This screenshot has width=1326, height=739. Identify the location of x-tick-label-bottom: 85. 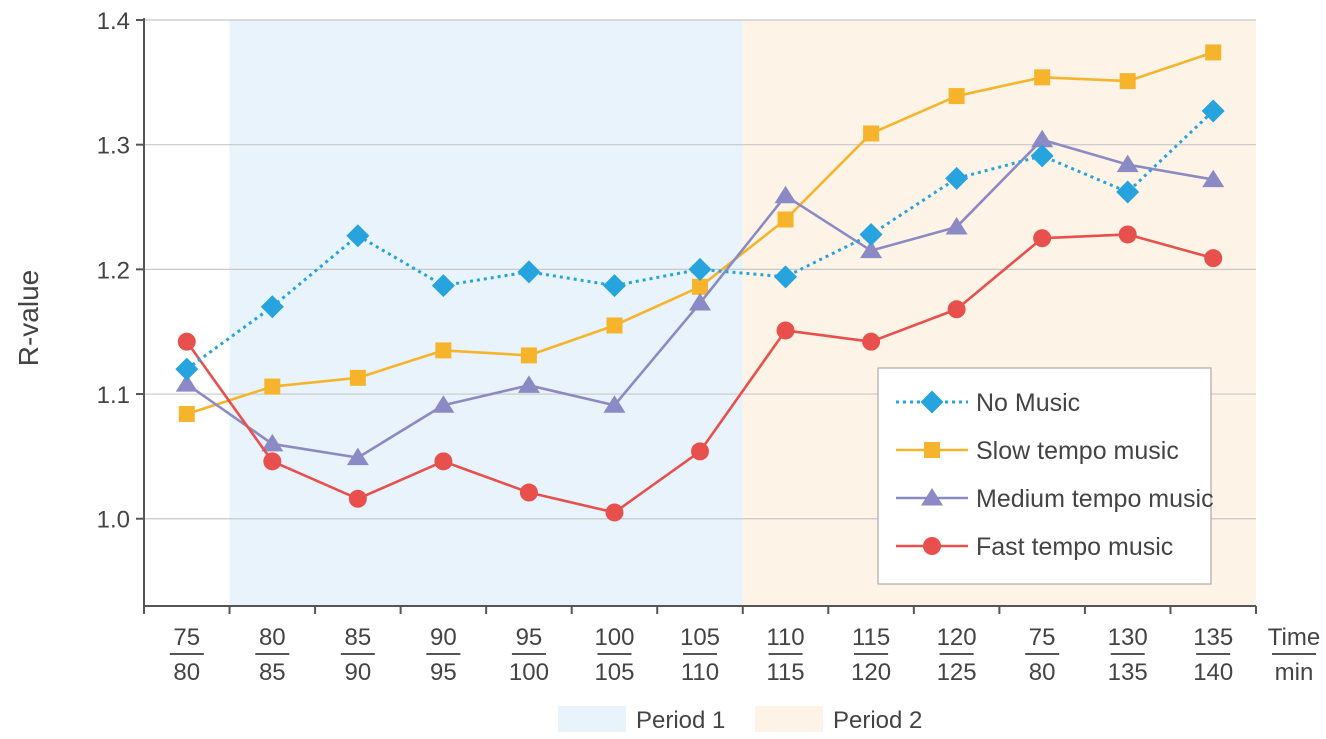
(272, 672).